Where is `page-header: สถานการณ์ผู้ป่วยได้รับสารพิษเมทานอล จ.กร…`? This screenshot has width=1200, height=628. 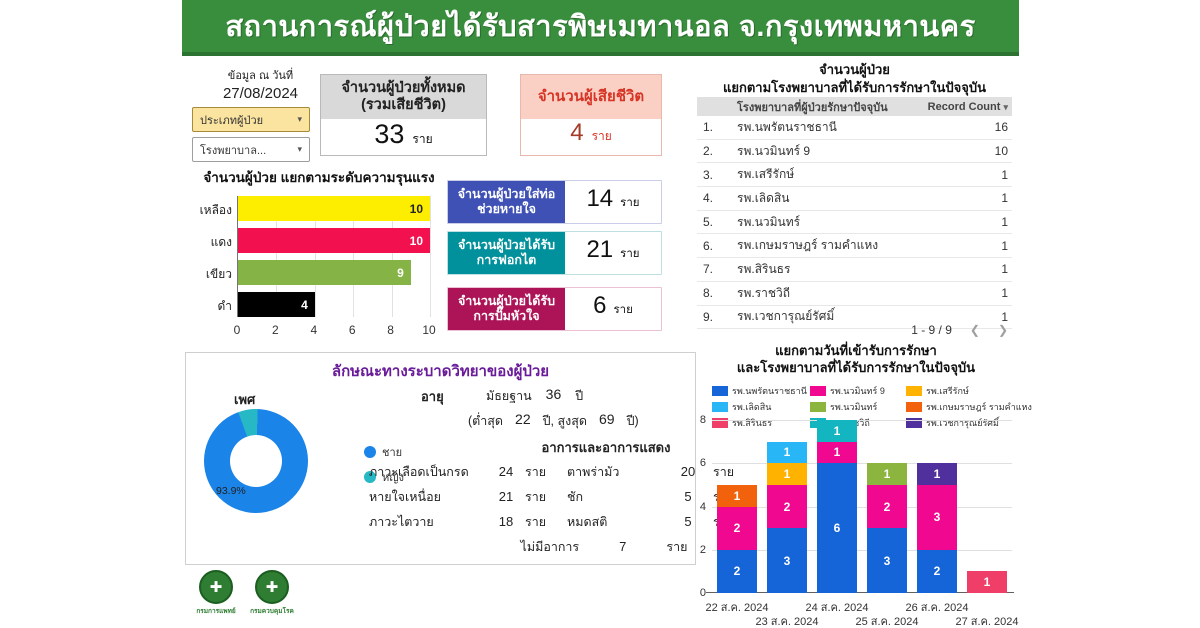 page-header: สถานการณ์ผู้ป่วยได้รับสารพิษเมทานอล จ.กร… is located at coordinates (600, 28).